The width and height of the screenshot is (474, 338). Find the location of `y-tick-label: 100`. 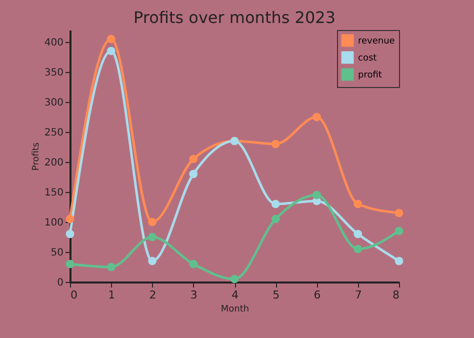

y-tick-label: 100 is located at coordinates (54, 223).